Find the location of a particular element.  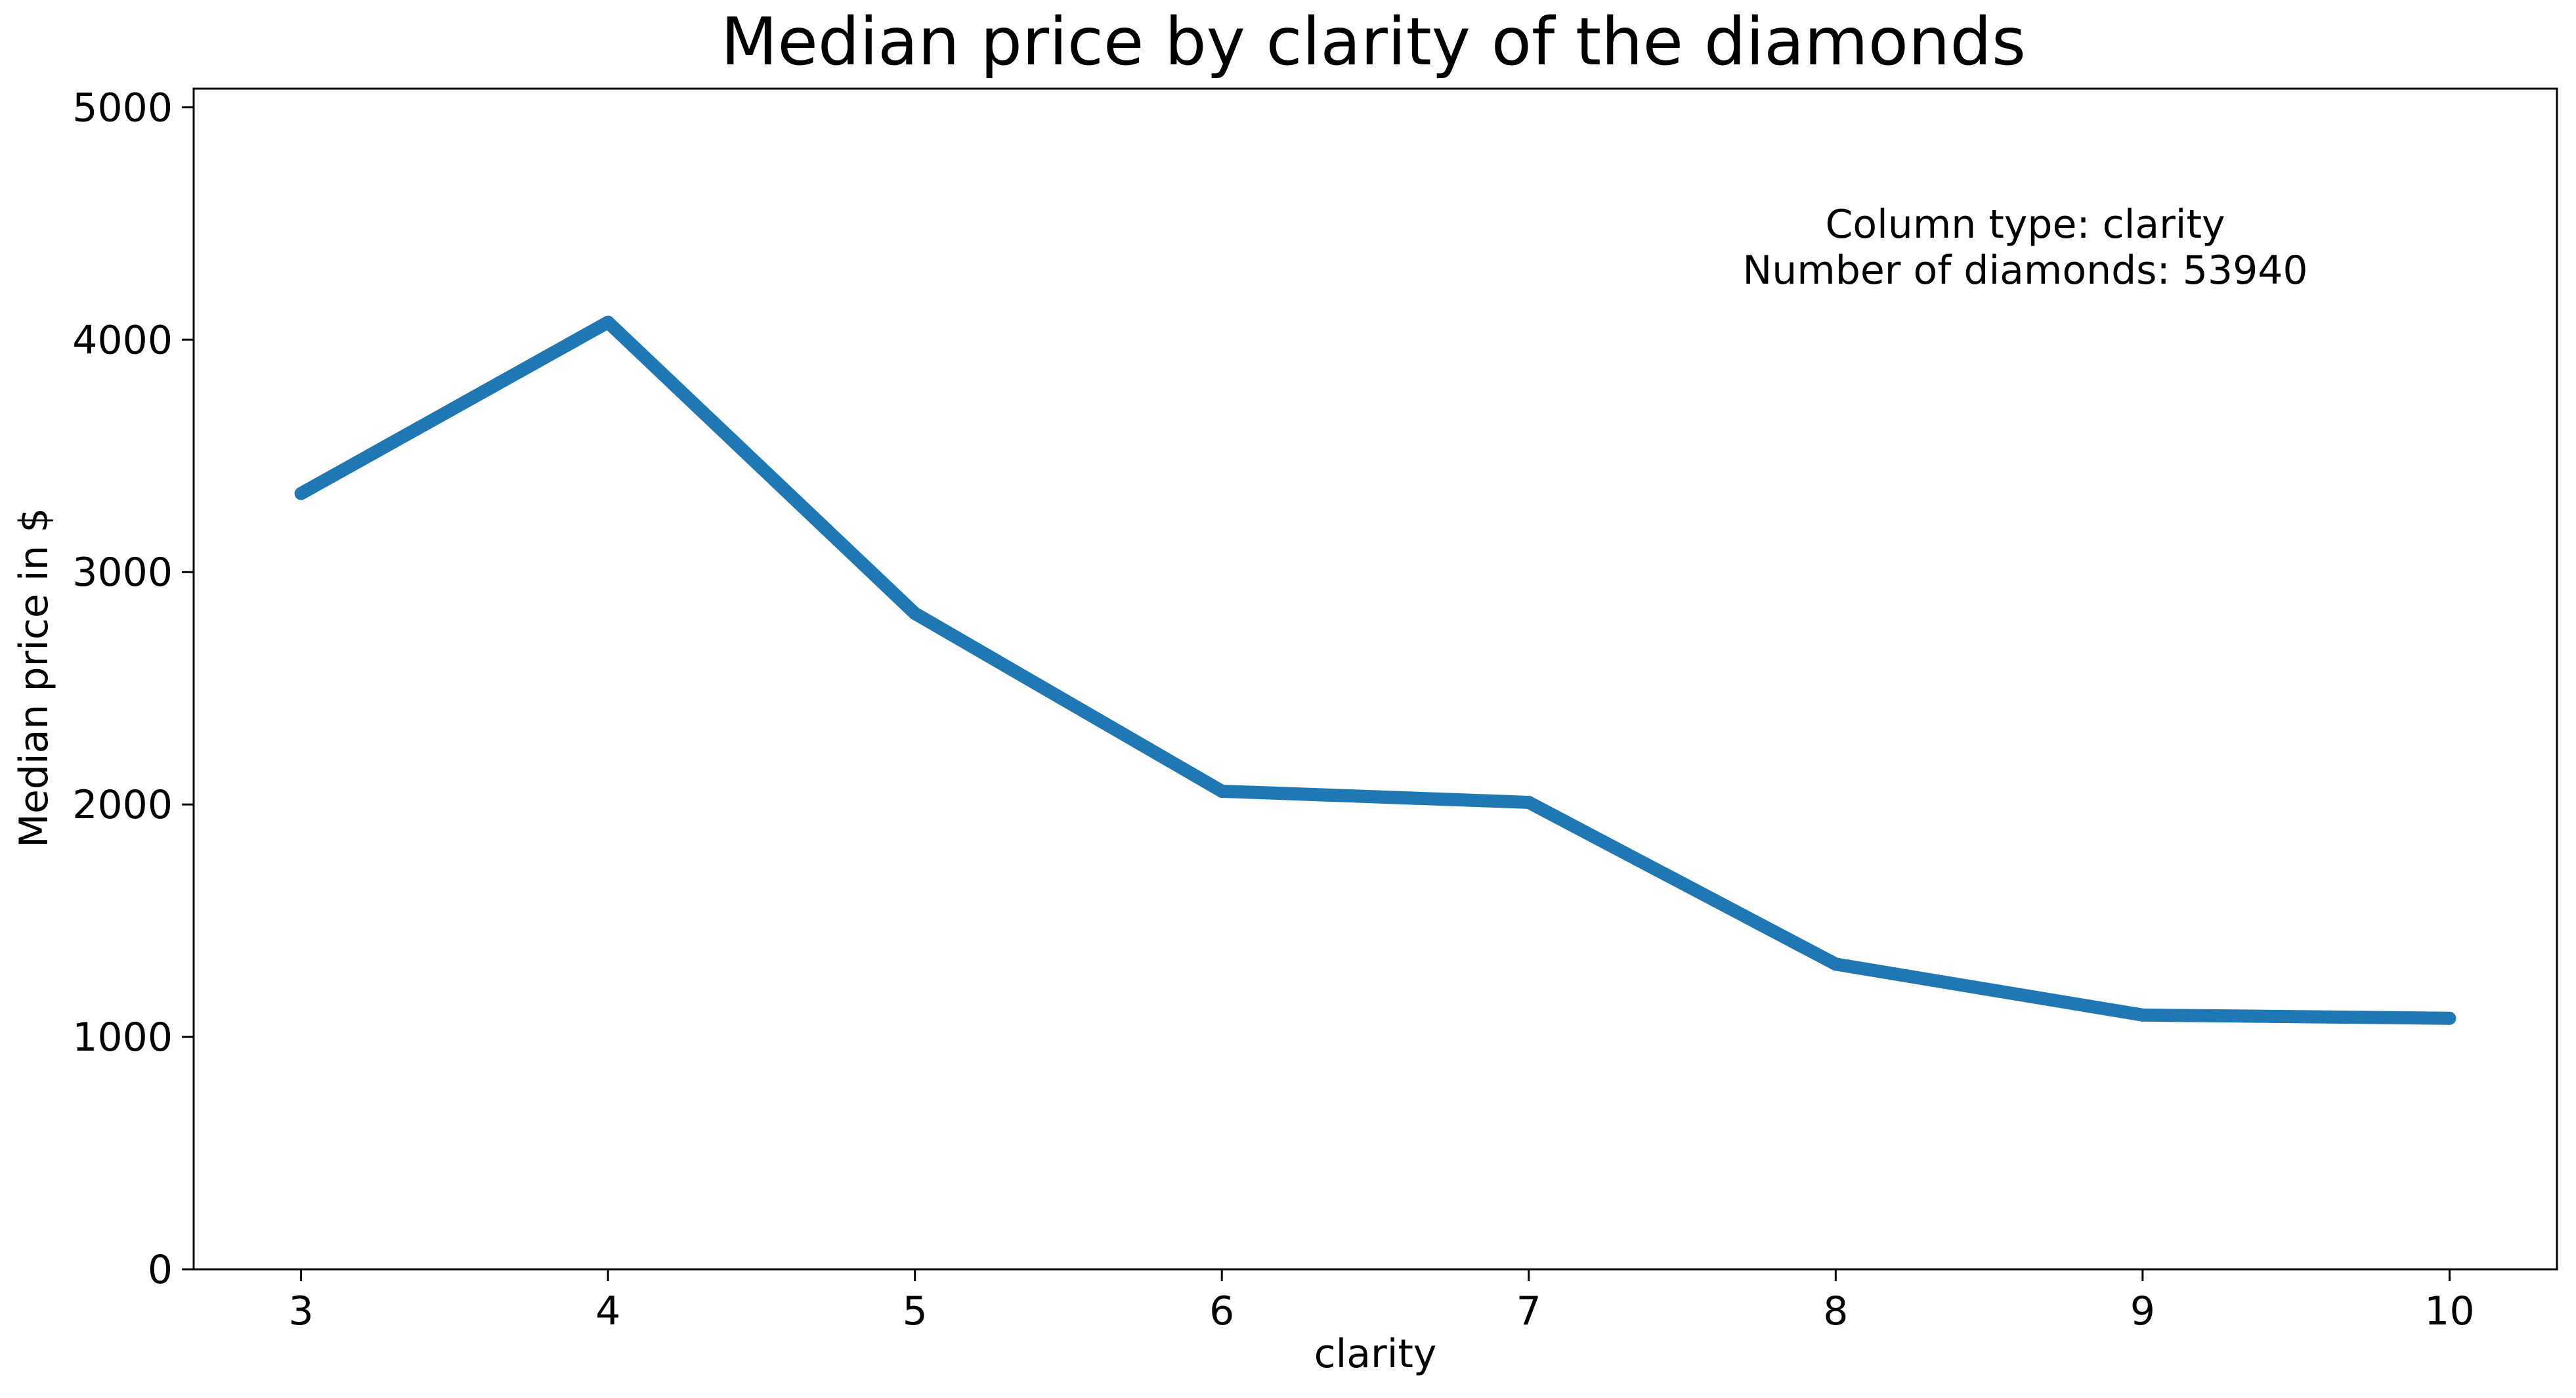

chart-title: Median price by clarity of the diamonds is located at coordinates (1373, 41).